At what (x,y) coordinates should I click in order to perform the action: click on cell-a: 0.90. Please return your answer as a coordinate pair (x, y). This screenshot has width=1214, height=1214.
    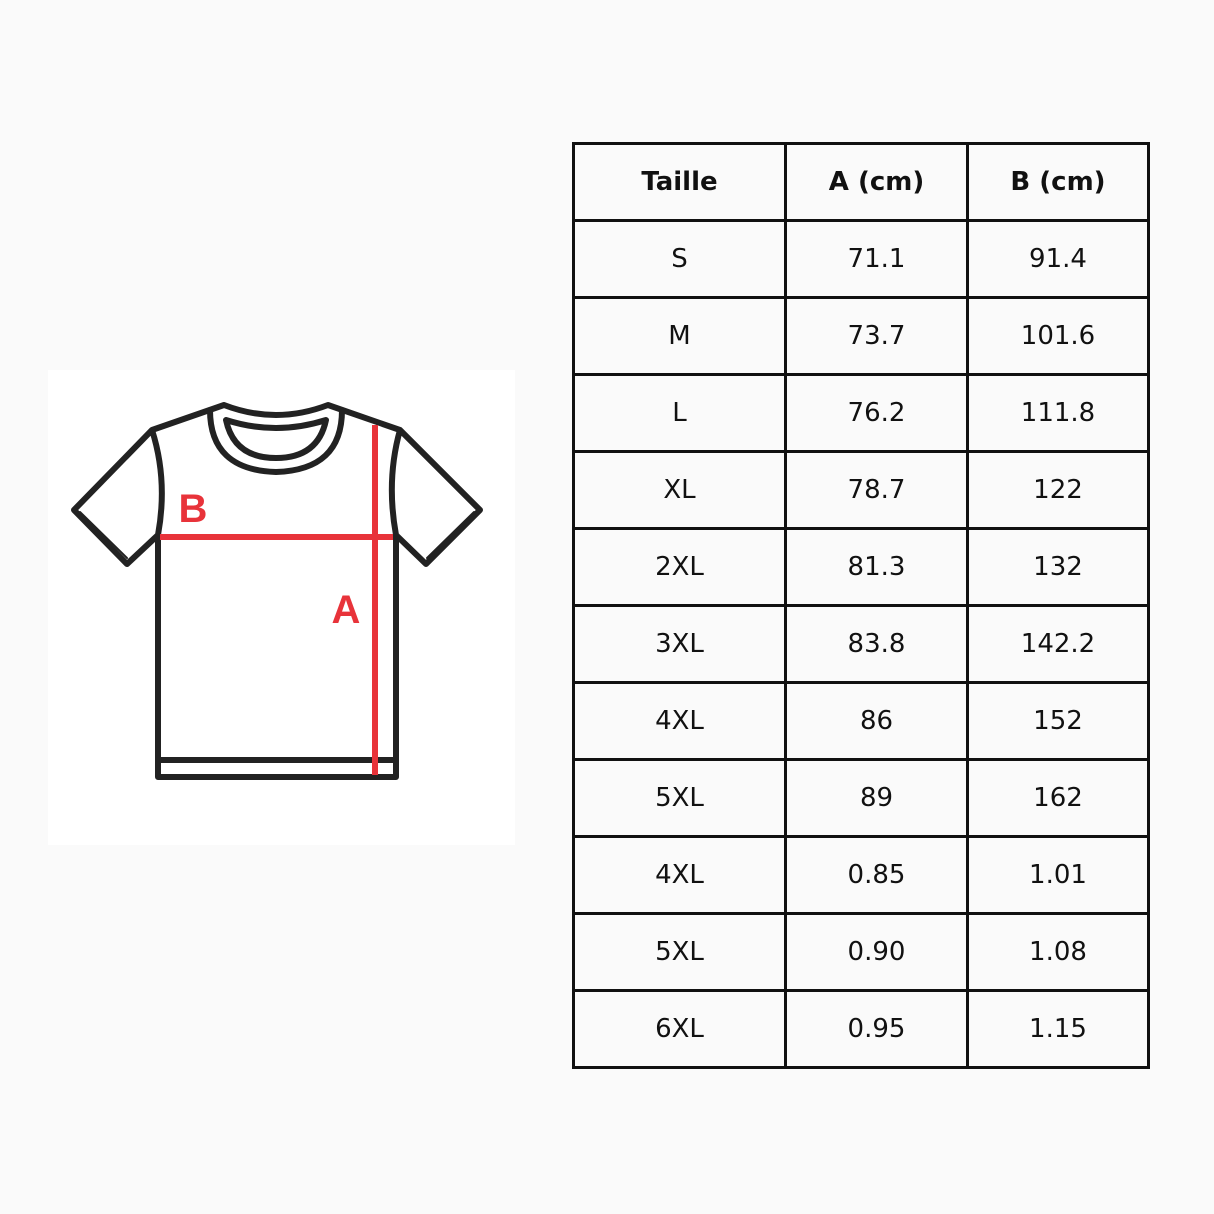
    Looking at the image, I should click on (876, 952).